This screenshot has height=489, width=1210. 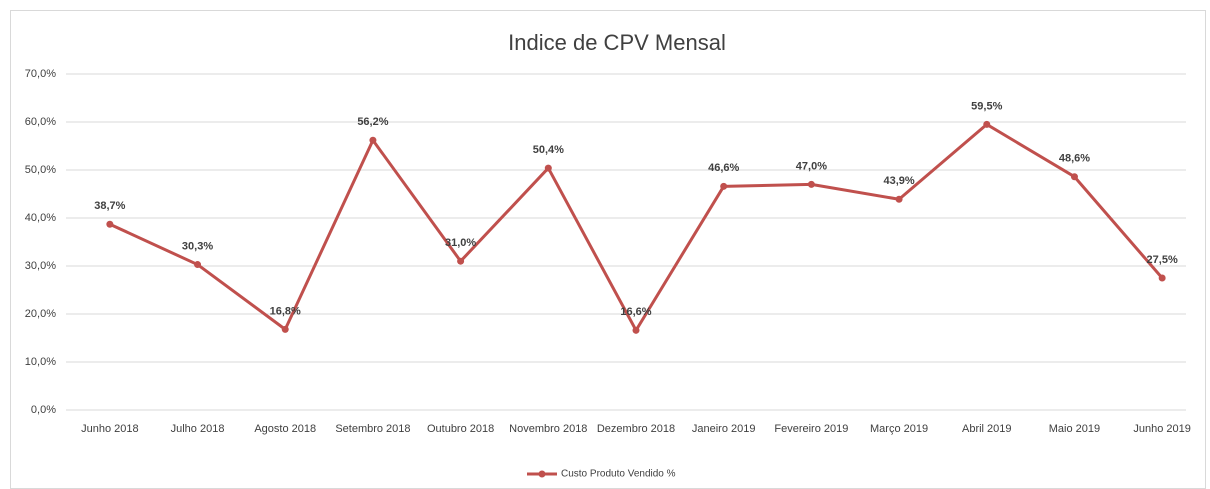 I want to click on data-label: 30,3%, so click(x=197, y=246).